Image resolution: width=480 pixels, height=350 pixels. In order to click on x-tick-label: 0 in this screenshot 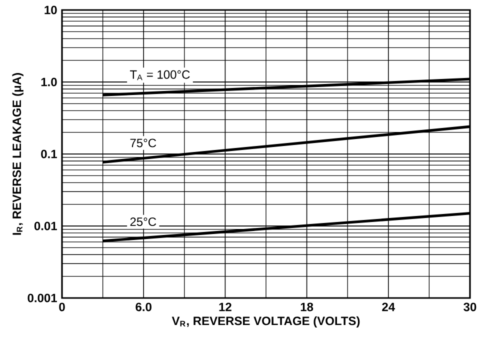, I will do `click(62, 307)`.